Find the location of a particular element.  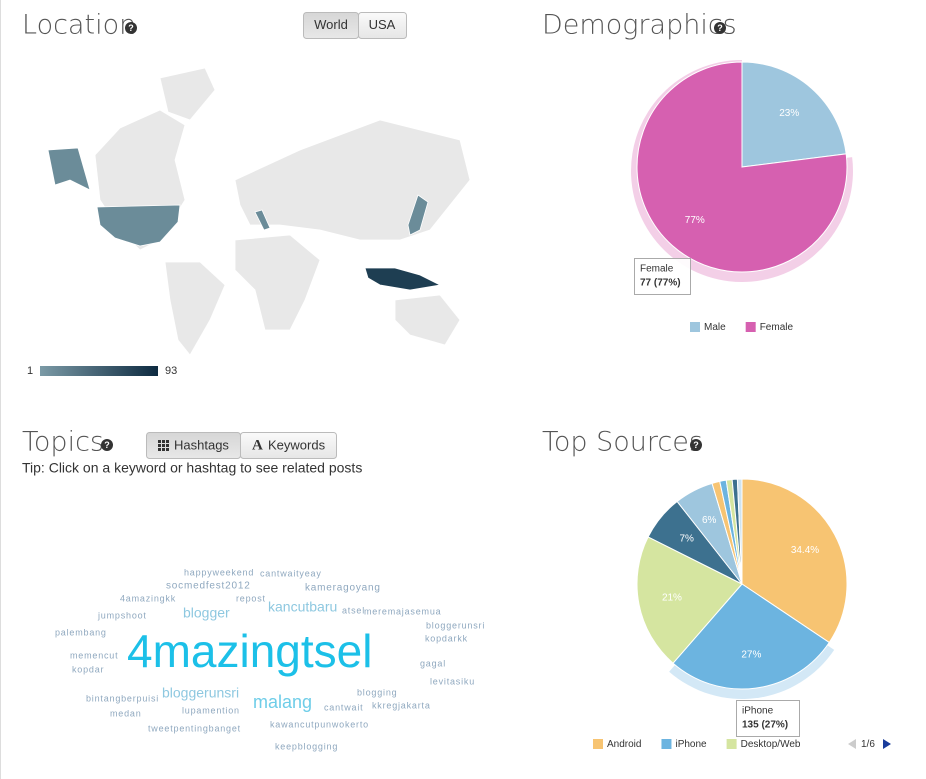

button-label: Keywords is located at coordinates (297, 444).